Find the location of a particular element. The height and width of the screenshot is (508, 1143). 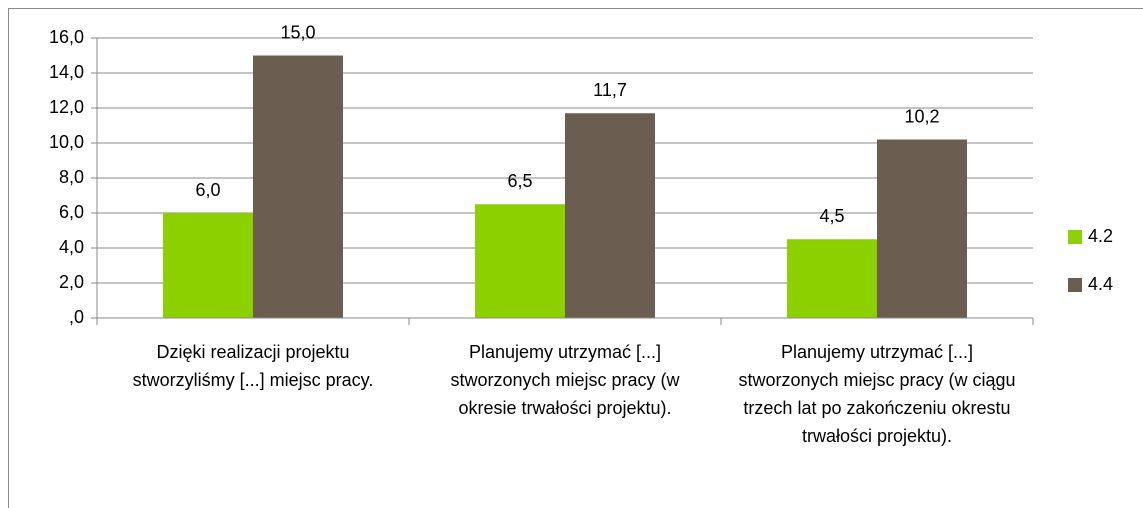

y-tick-label: 10,0 is located at coordinates (66, 142).